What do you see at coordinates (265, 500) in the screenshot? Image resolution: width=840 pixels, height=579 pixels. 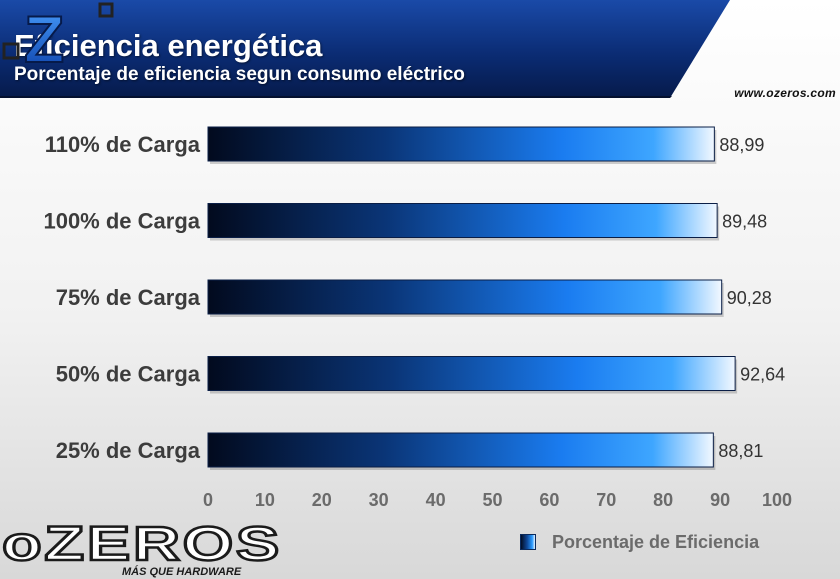 I see `x-tick-label: 10` at bounding box center [265, 500].